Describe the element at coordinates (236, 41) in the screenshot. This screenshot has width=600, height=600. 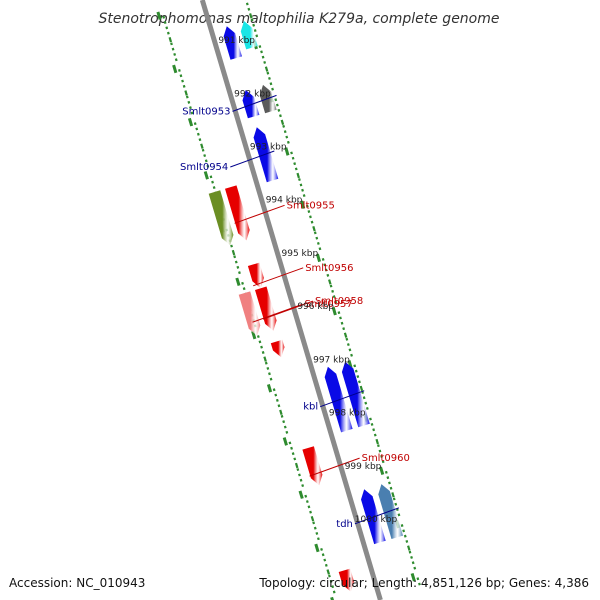
I see `kbp-tick-label: 991 kbp` at that location.